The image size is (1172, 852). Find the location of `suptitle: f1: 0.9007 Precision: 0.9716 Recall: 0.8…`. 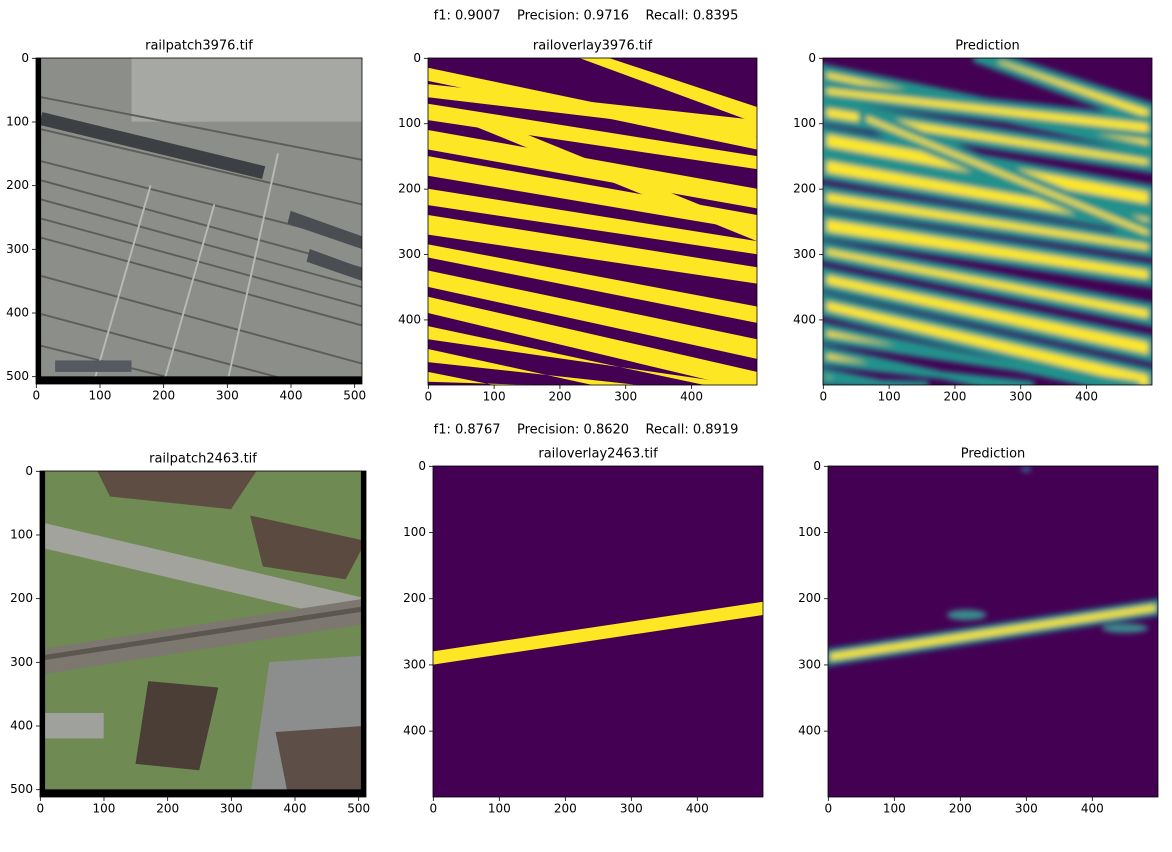

suptitle: f1: 0.9007 Precision: 0.9716 Recall: 0.8… is located at coordinates (586, 16).